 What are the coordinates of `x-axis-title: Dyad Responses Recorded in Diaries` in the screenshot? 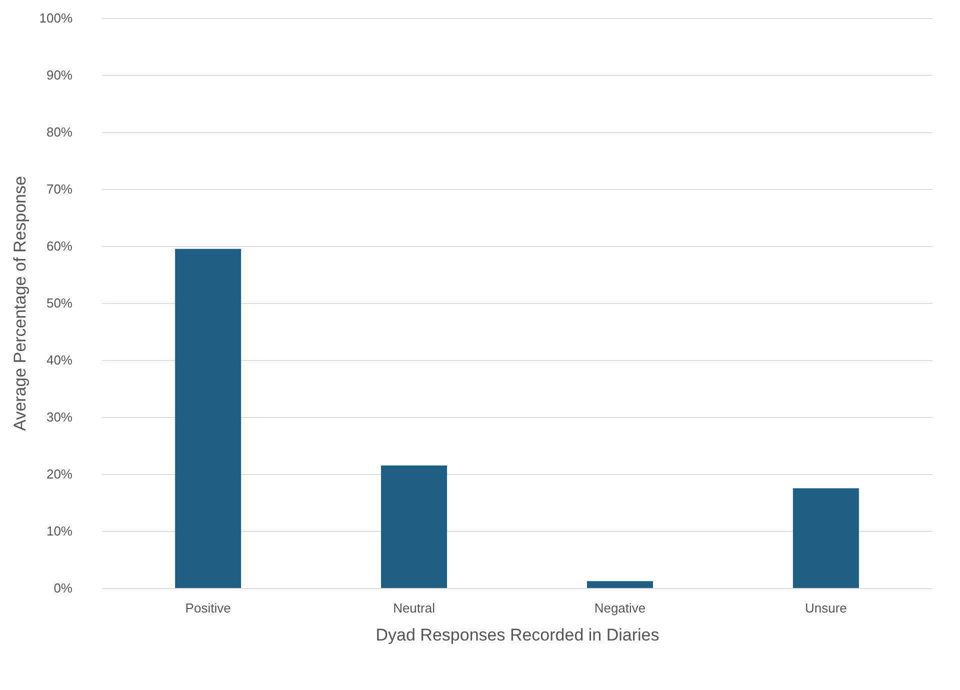 It's located at (518, 635).